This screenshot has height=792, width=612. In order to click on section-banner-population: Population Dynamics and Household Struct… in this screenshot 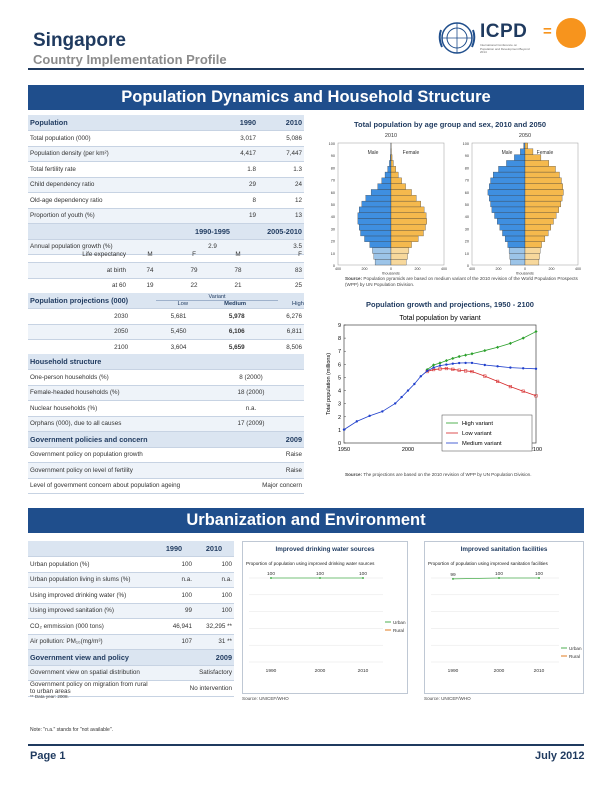, I will do `click(306, 97)`.